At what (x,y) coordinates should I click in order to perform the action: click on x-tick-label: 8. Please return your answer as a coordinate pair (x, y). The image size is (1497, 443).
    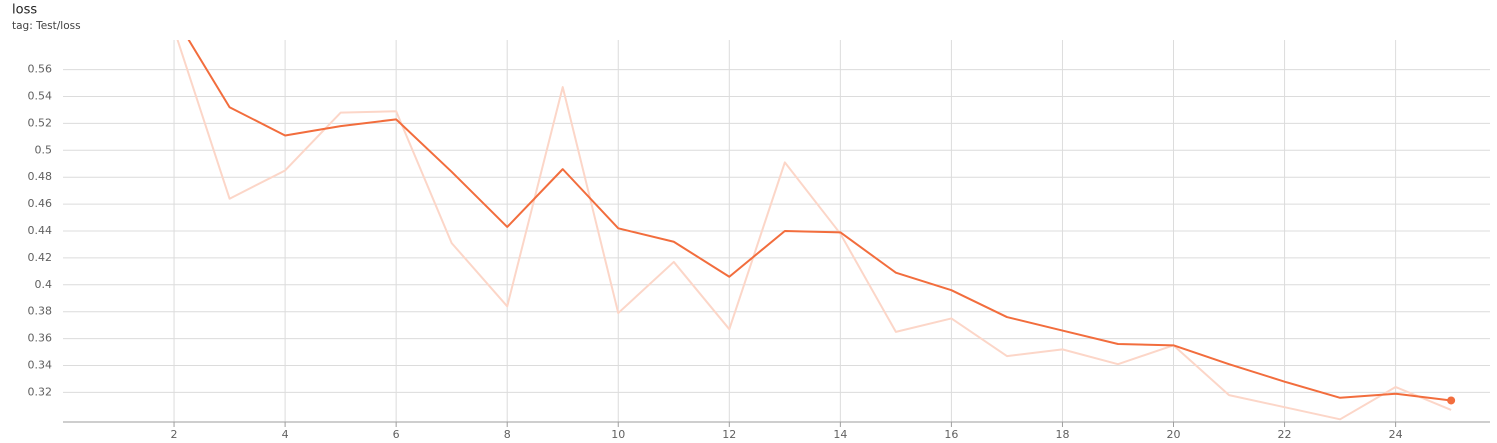
    Looking at the image, I should click on (507, 434).